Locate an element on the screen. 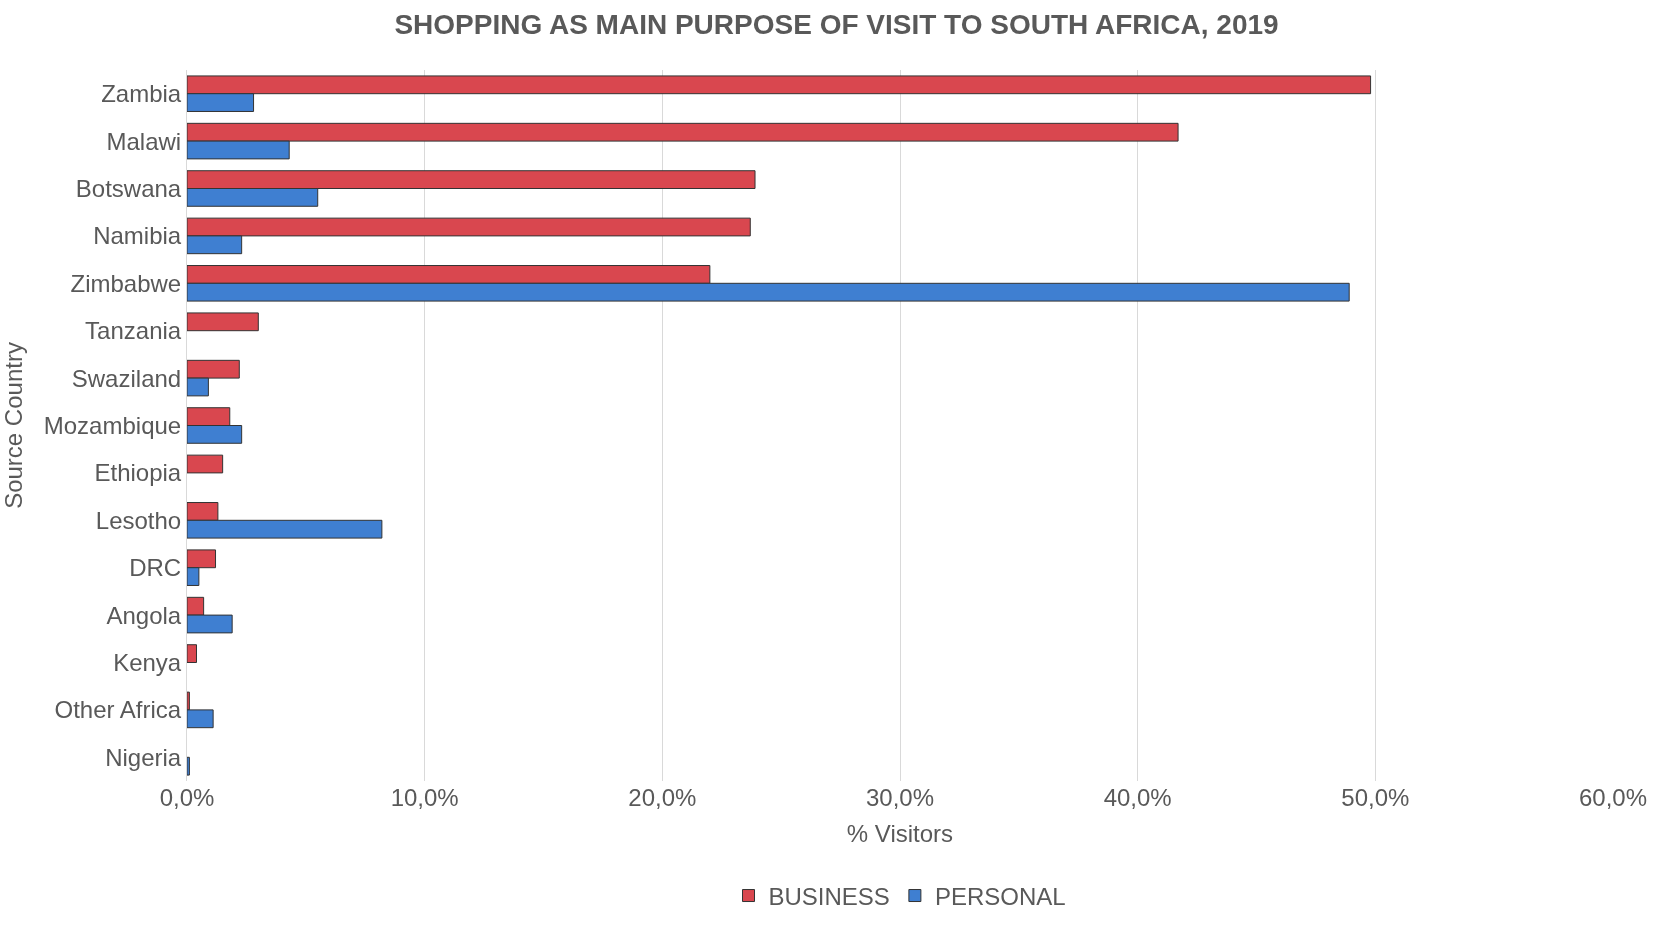 The width and height of the screenshot is (1673, 930). x-axis-title: % Visitors is located at coordinates (900, 834).